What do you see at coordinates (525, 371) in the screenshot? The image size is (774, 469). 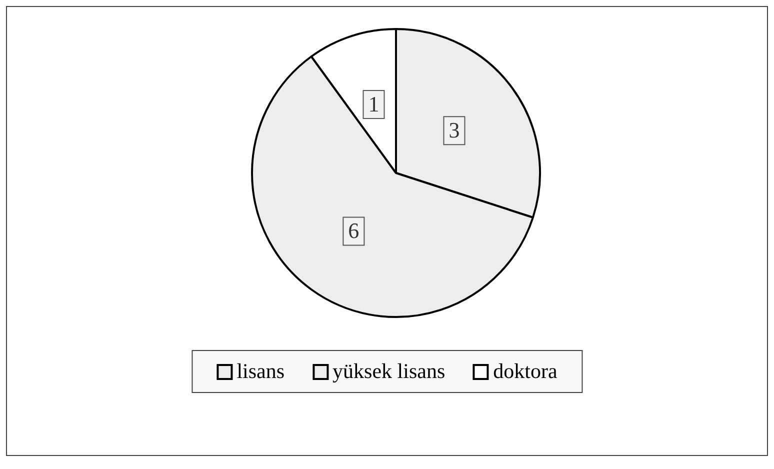 I see `legend-label: doktora` at bounding box center [525, 371].